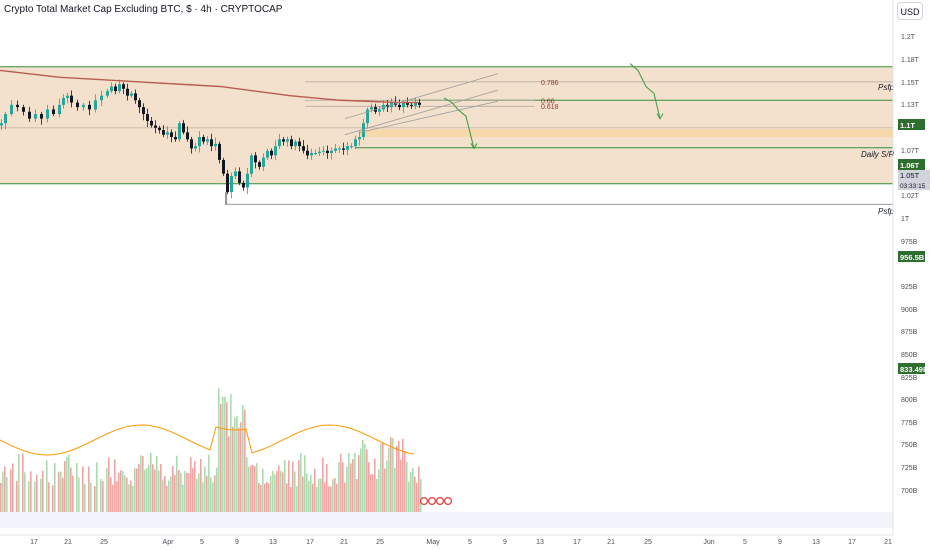 This screenshot has width=932, height=550. What do you see at coordinates (169, 542) in the screenshot?
I see `time-tick: Apr` at bounding box center [169, 542].